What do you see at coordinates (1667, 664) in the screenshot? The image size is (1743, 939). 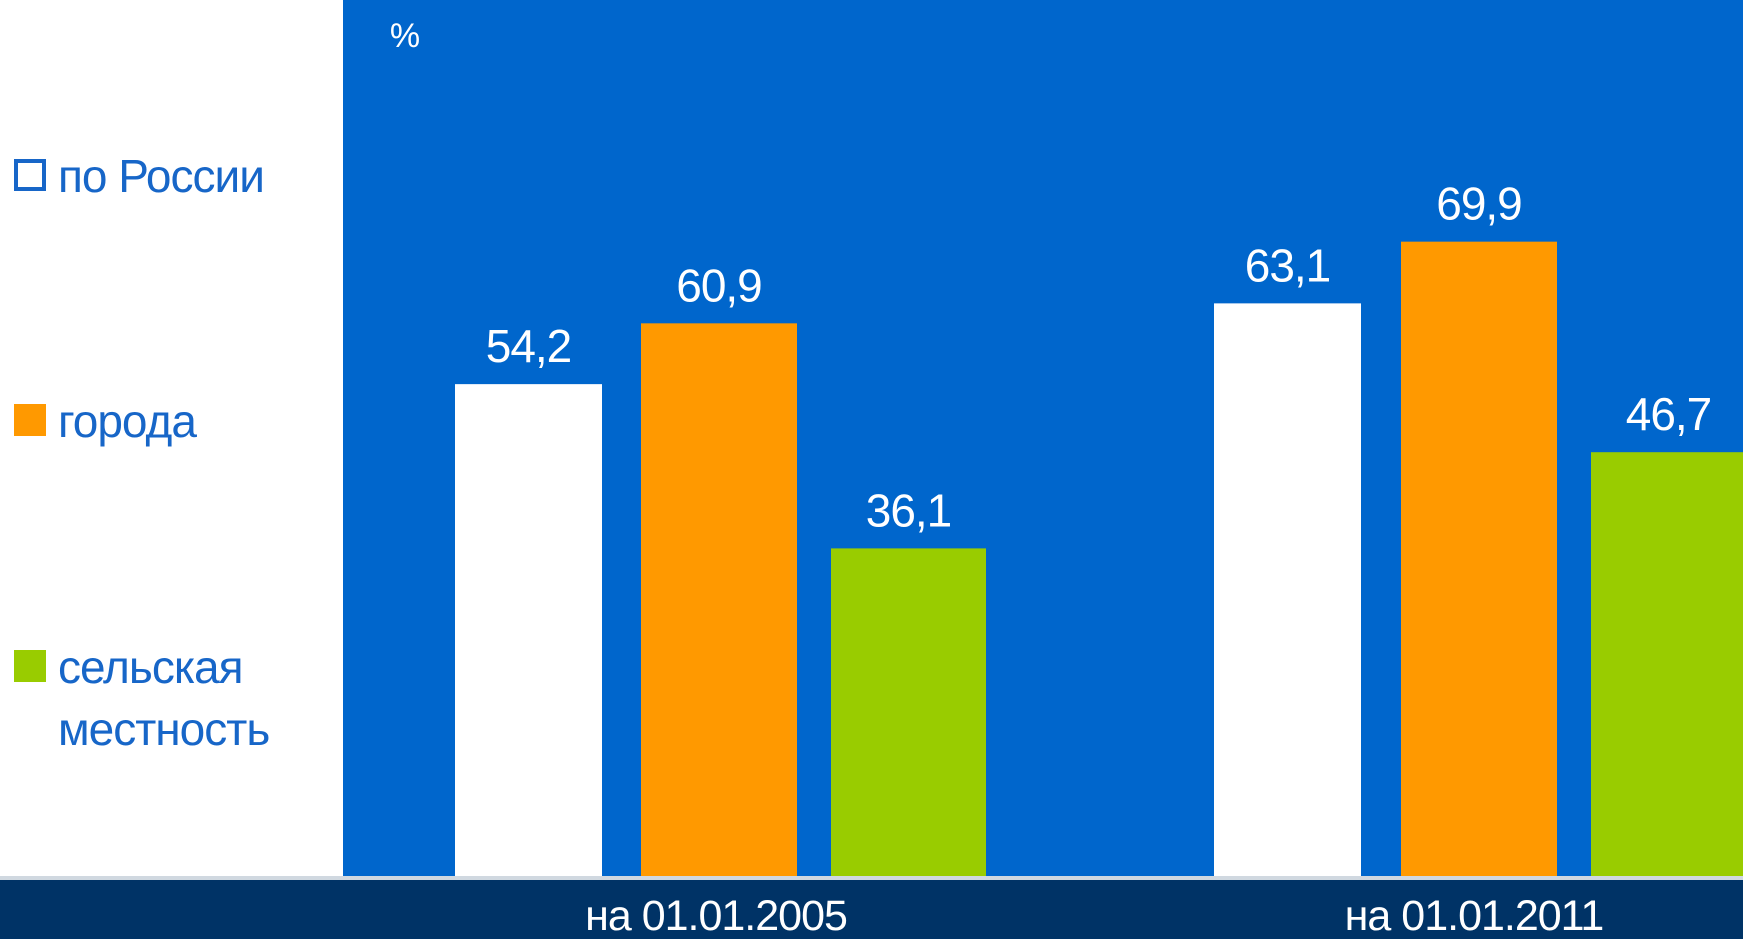 I see `bar-rural-2011` at bounding box center [1667, 664].